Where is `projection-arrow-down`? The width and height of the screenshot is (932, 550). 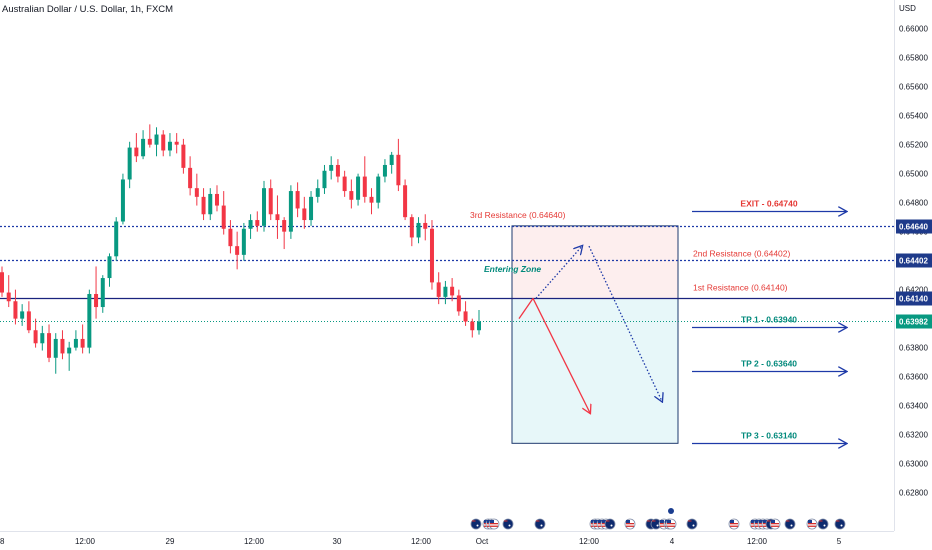
projection-arrow-down is located at coordinates (561, 355).